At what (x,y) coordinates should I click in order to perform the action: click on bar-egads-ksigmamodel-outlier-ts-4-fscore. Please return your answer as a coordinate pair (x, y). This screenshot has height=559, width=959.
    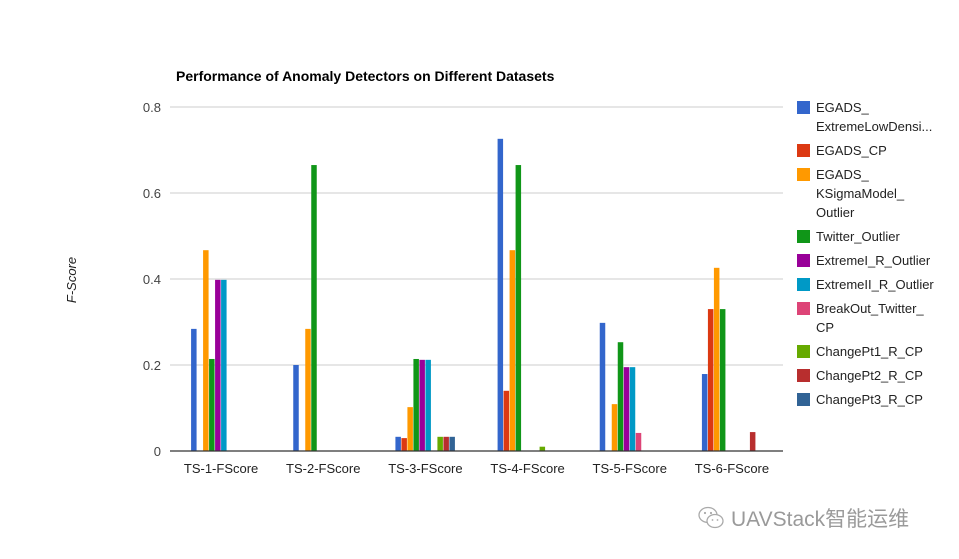
    Looking at the image, I should click on (512, 350).